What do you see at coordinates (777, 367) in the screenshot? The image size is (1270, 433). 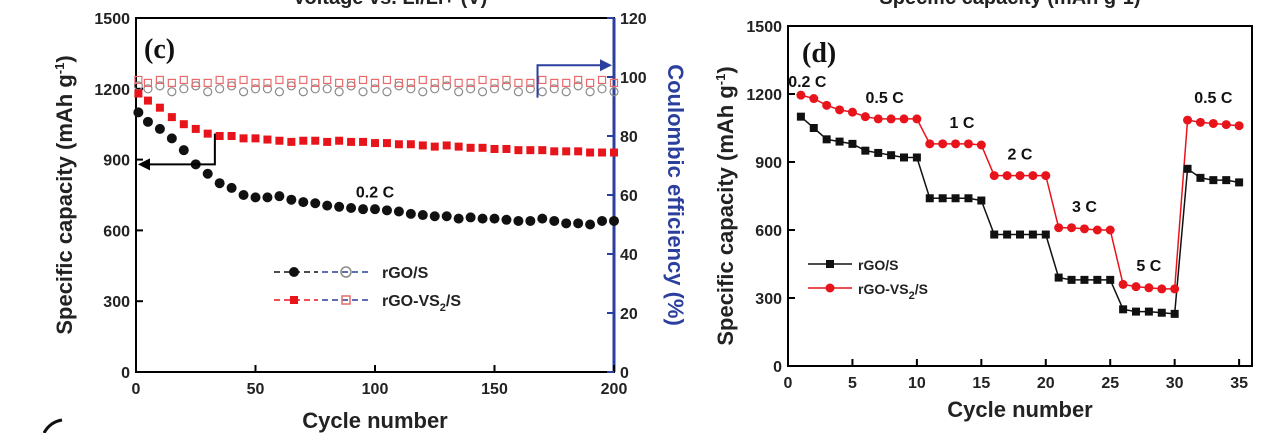 I see `panel-d-y-tick-label: 0` at bounding box center [777, 367].